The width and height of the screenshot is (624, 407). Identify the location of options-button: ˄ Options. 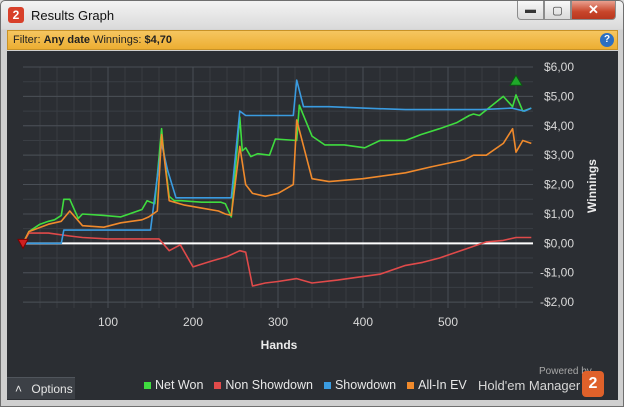
(41, 388).